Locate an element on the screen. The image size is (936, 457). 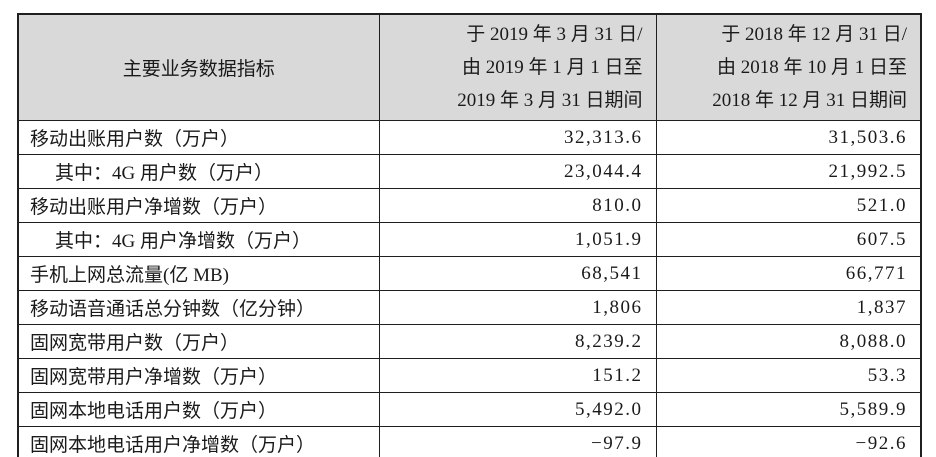
table-row: 手机上网总流量(亿 MB) 68,541 66,771 is located at coordinates (469, 273).